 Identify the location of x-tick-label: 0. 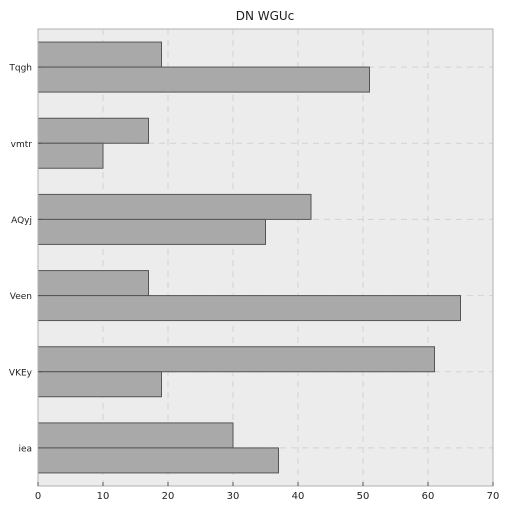
(38, 496).